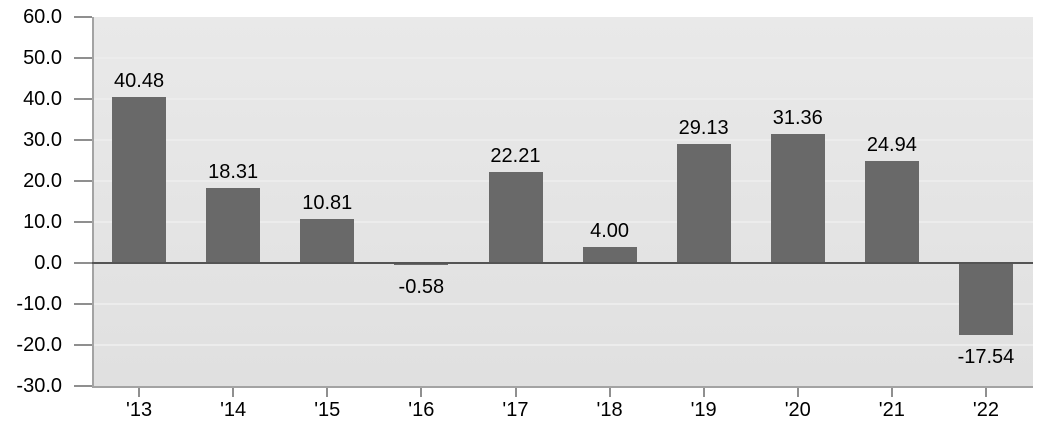 This screenshot has width=1052, height=442. I want to click on x-axis-baseline, so click(562, 387).